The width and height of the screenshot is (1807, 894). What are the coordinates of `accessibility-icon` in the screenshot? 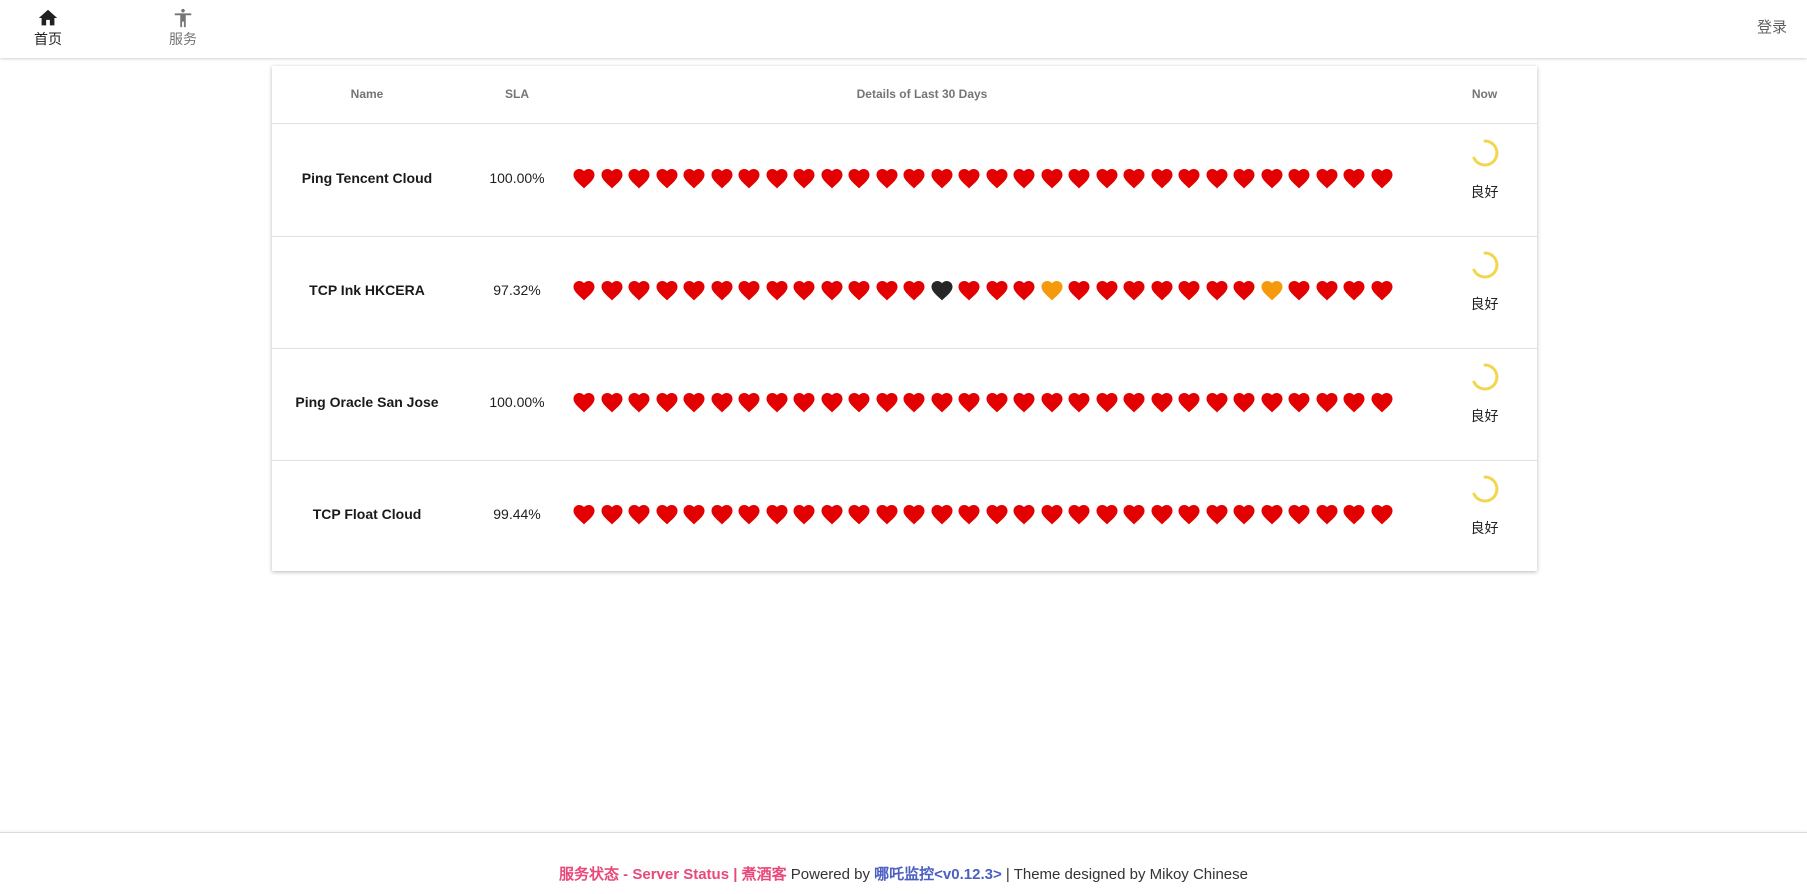 It's located at (183, 18).